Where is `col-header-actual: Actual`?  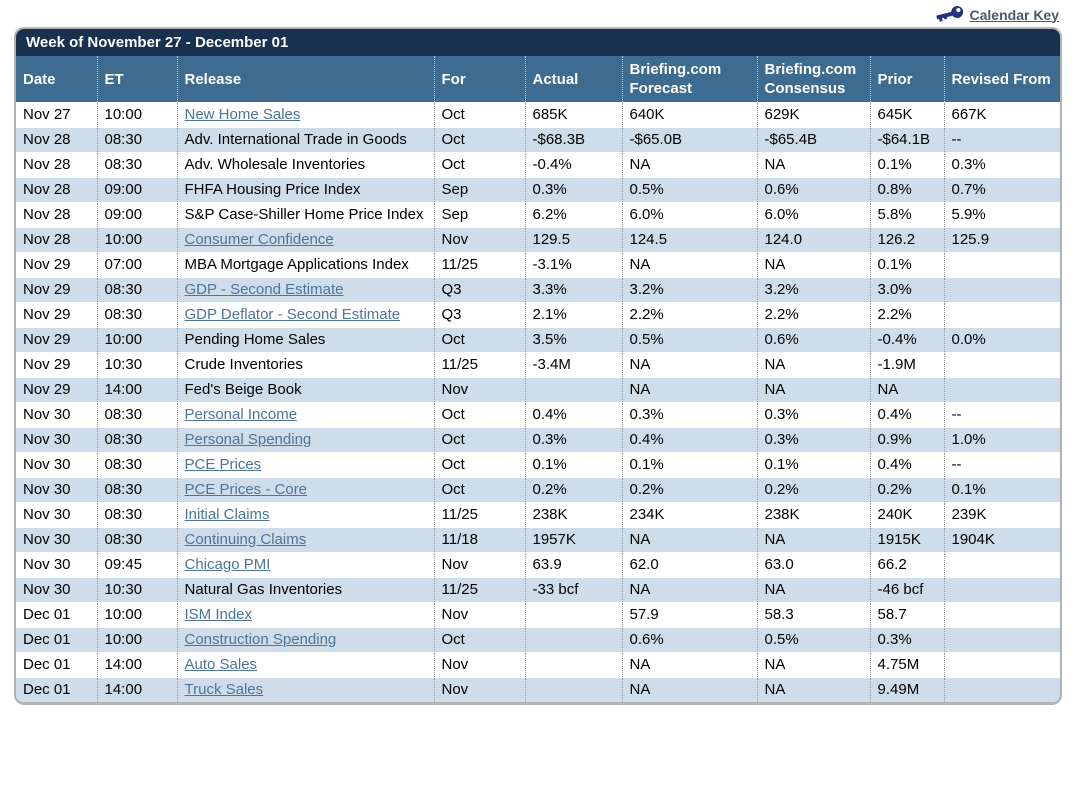
col-header-actual: Actual is located at coordinates (573, 79).